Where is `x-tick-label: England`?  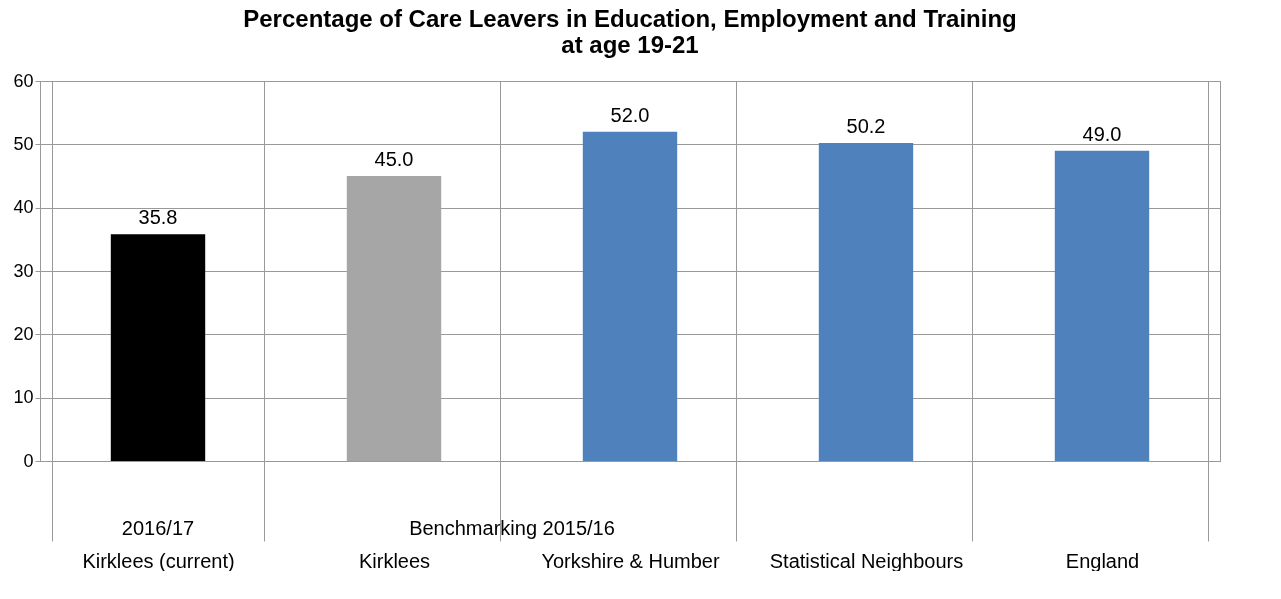 x-tick-label: England is located at coordinates (1102, 560).